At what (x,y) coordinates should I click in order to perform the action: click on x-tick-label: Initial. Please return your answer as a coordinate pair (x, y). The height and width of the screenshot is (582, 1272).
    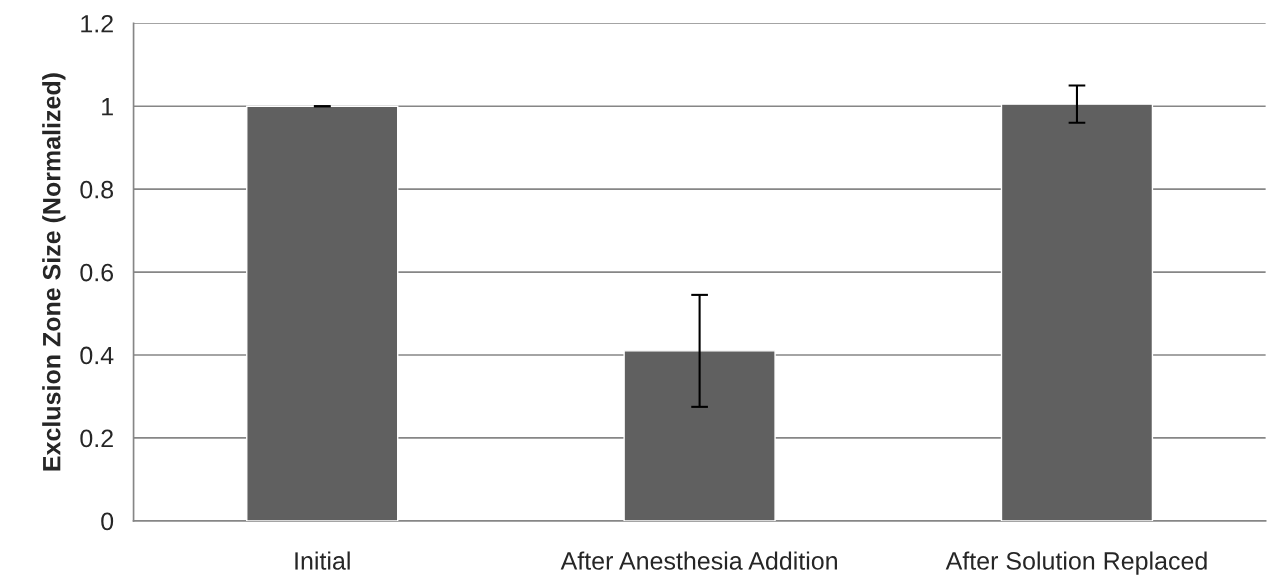
    Looking at the image, I should click on (322, 560).